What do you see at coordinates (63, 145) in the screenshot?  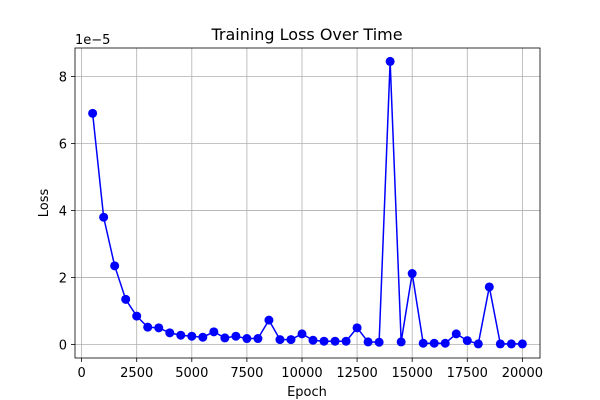 I see `y-tick-label: 6` at bounding box center [63, 145].